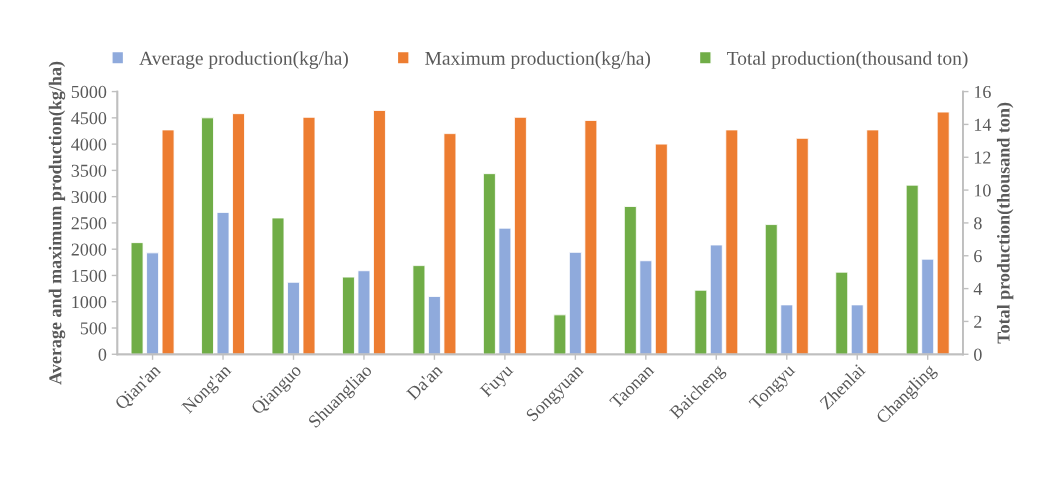 The image size is (1057, 482). Describe the element at coordinates (982, 92) in the screenshot. I see `y2-tick-label: 16` at that location.